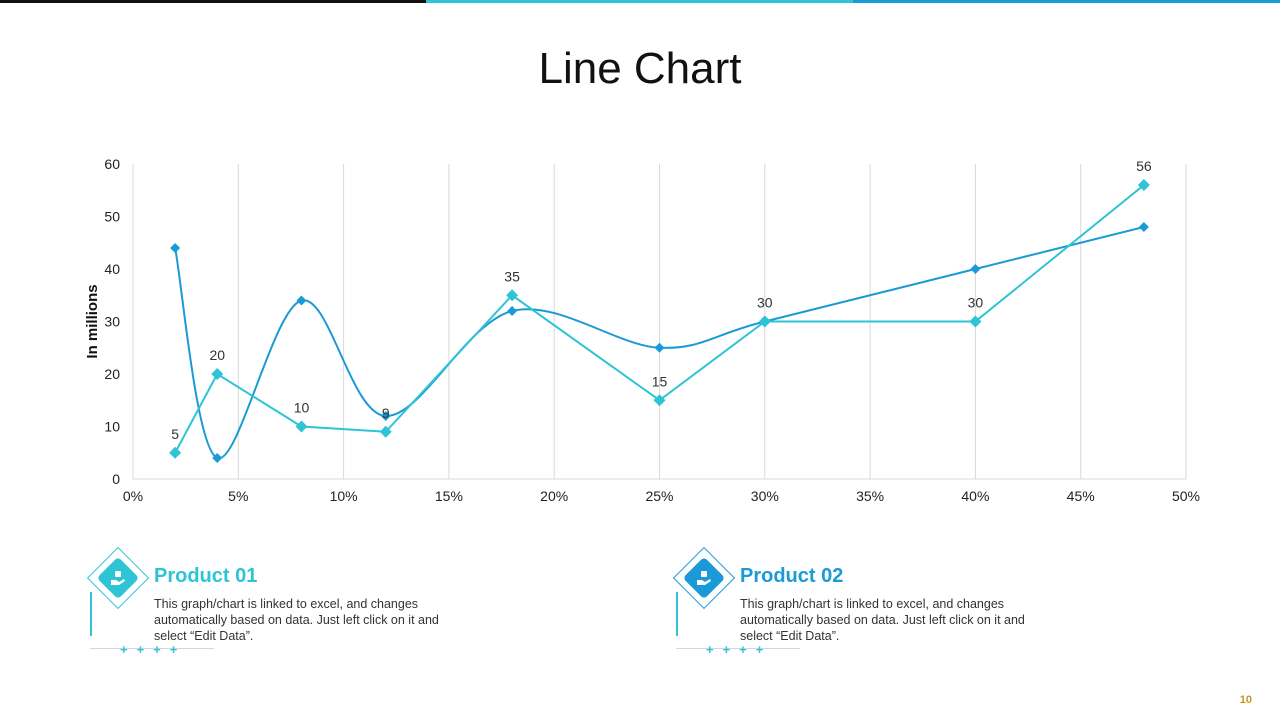 The image size is (1280, 720). What do you see at coordinates (554, 496) in the screenshot?
I see `x-tick-label: 20%` at bounding box center [554, 496].